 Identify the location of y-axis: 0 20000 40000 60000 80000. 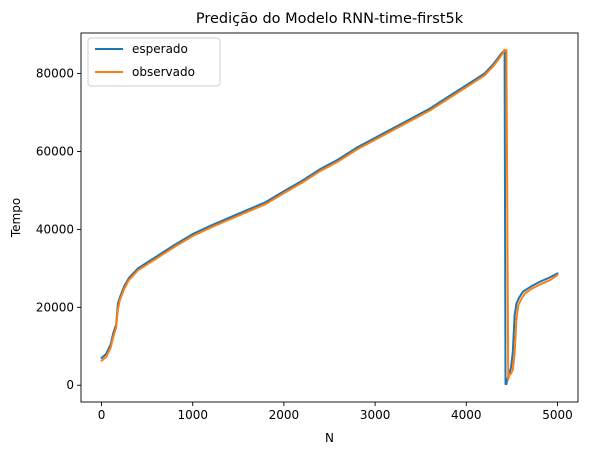
(58, 229).